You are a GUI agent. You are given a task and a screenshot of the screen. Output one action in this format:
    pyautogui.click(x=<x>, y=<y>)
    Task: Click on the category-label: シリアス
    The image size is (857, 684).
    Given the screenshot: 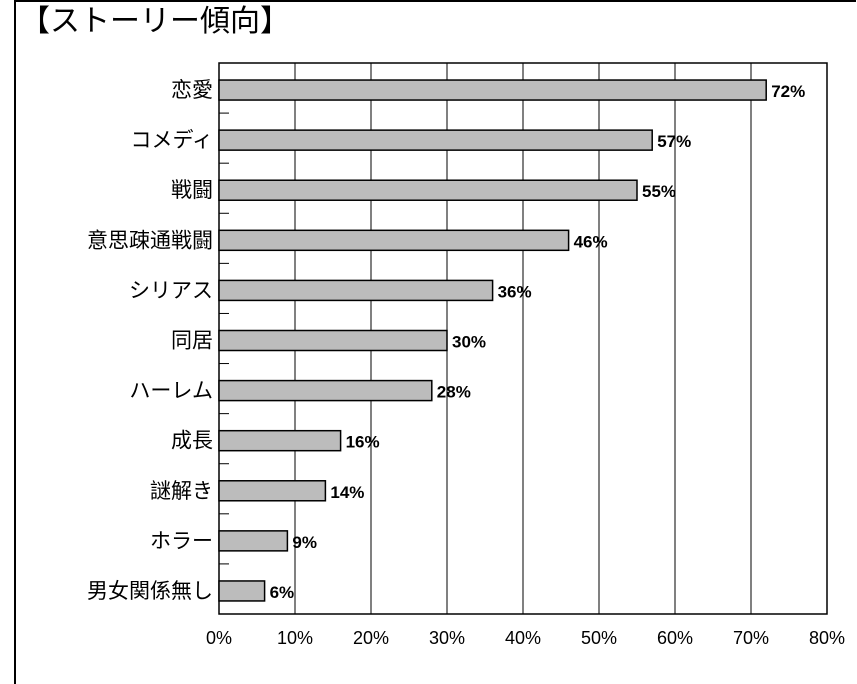 What is the action you would take?
    pyautogui.click(x=171, y=290)
    